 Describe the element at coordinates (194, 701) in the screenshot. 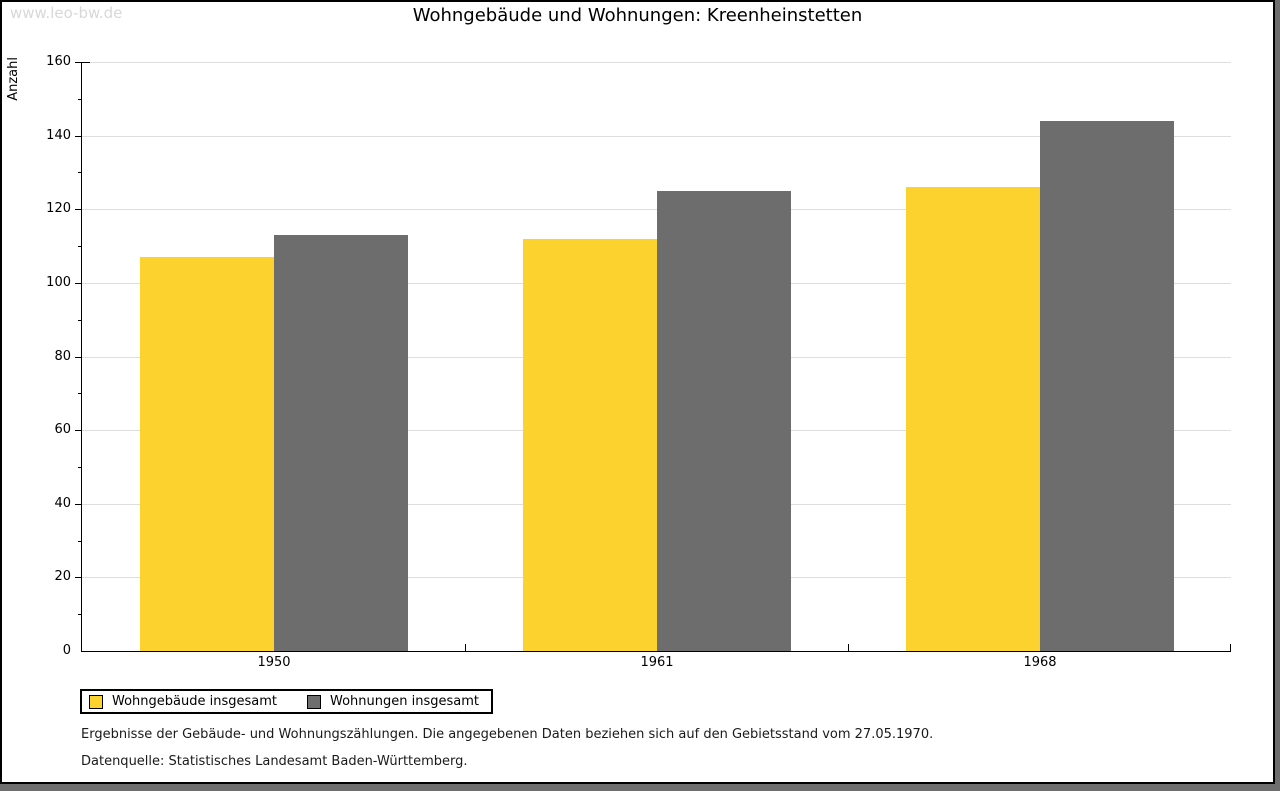

I see `legend-label: Wohngebäude insgesamt` at that location.